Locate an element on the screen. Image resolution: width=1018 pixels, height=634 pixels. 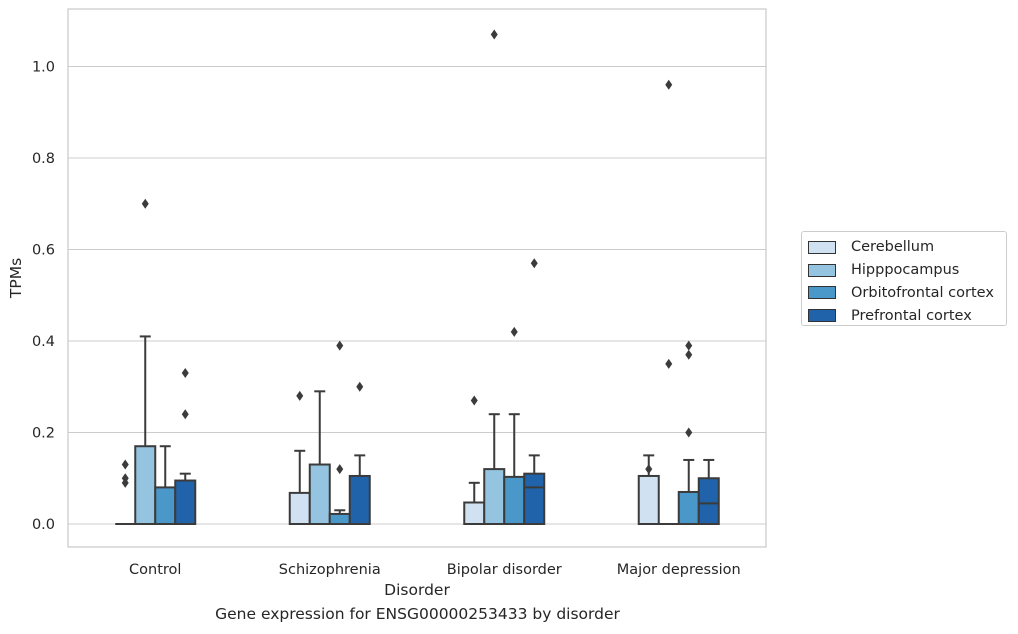
y-tick-label: 0.4 is located at coordinates (43, 342).